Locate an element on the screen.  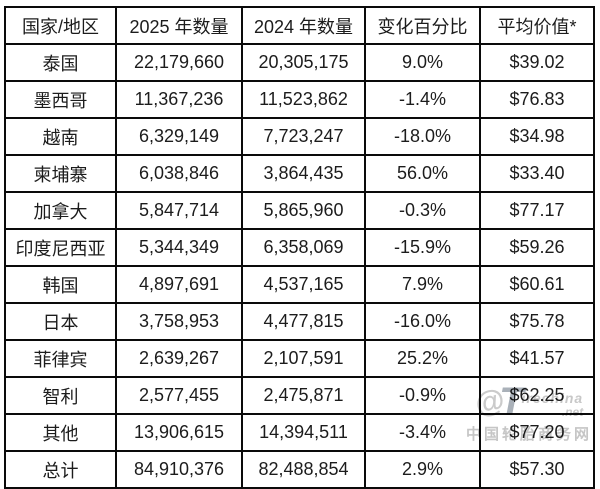
table-cell: 7.9% is located at coordinates (422, 284).